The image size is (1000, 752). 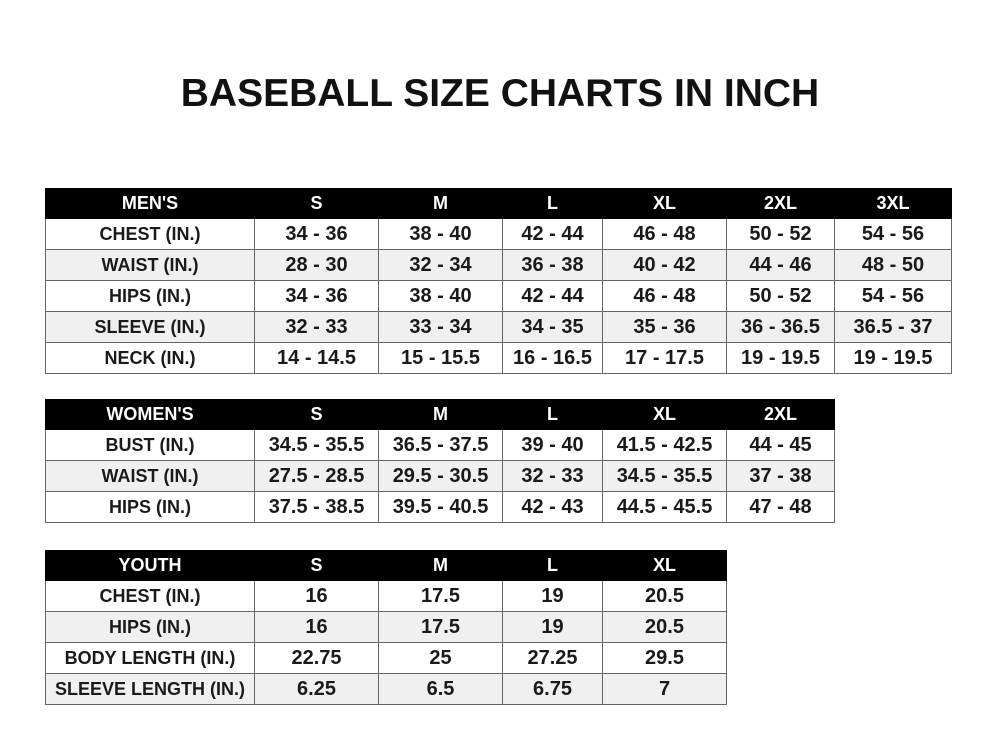 I want to click on table-row: BODY LENGTH (IN.) 22.75 25 27.25 29.5, so click(x=386, y=658).